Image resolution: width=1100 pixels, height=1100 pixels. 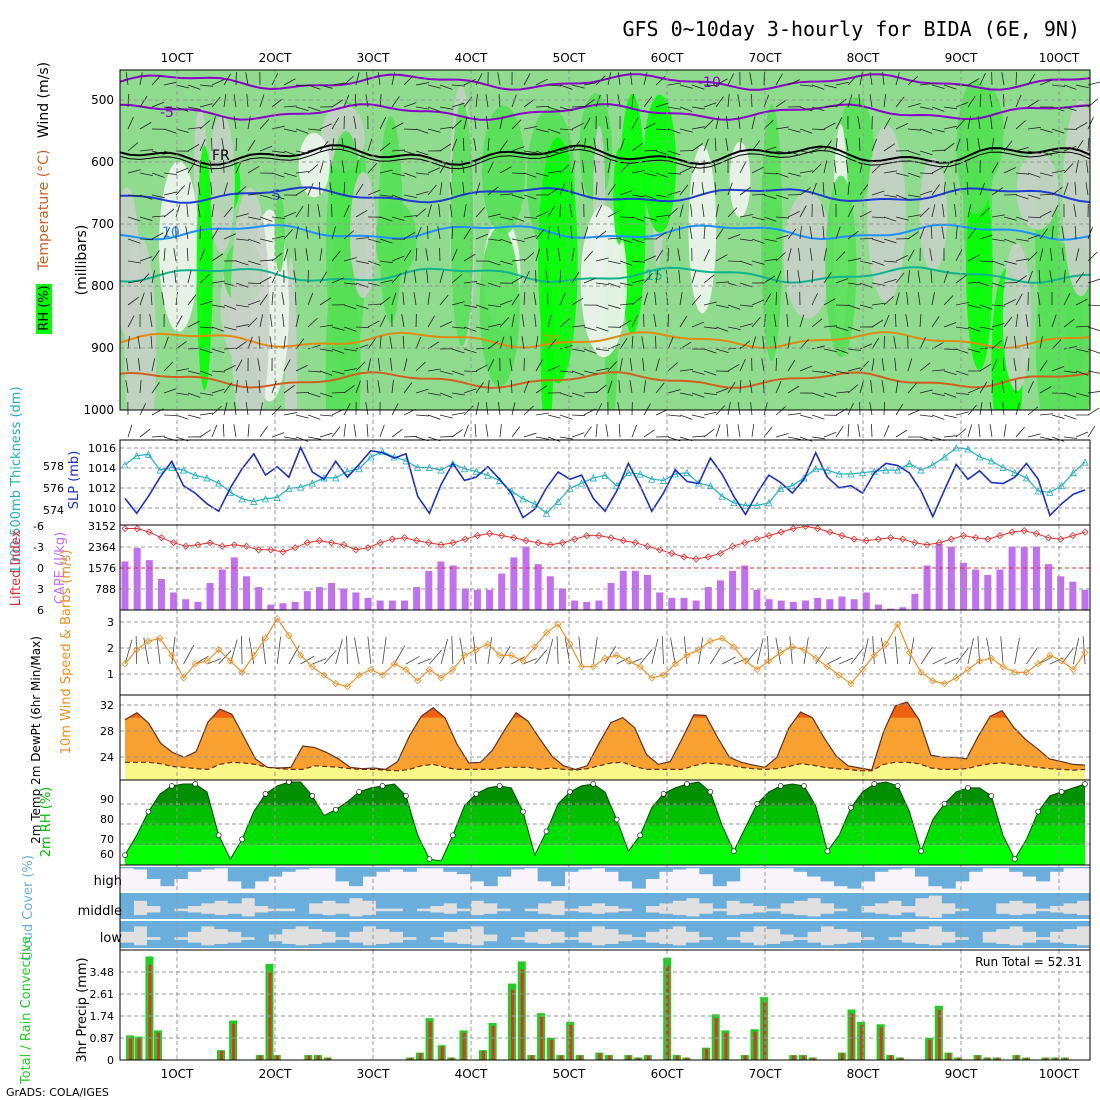 What do you see at coordinates (102, 488) in the screenshot?
I see `slp-tick-label: 1012` at bounding box center [102, 488].